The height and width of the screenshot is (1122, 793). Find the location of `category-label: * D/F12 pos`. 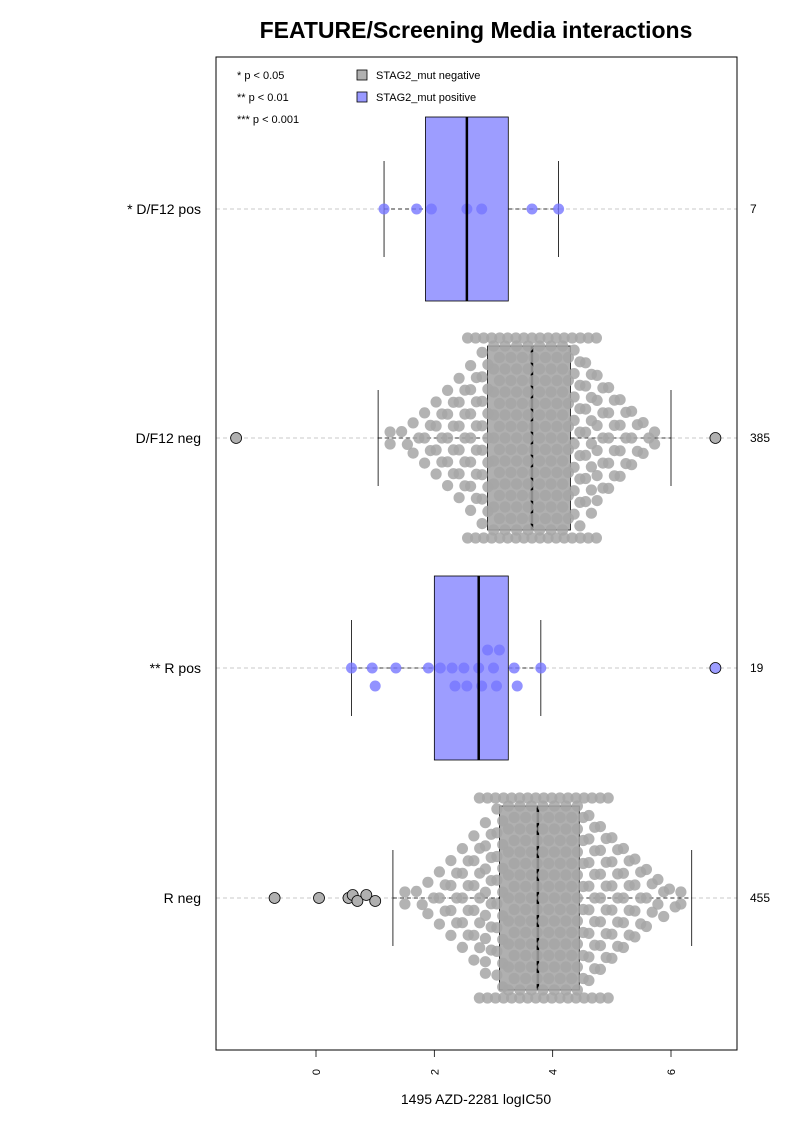

category-label: * D/F12 pos is located at coordinates (164, 209).